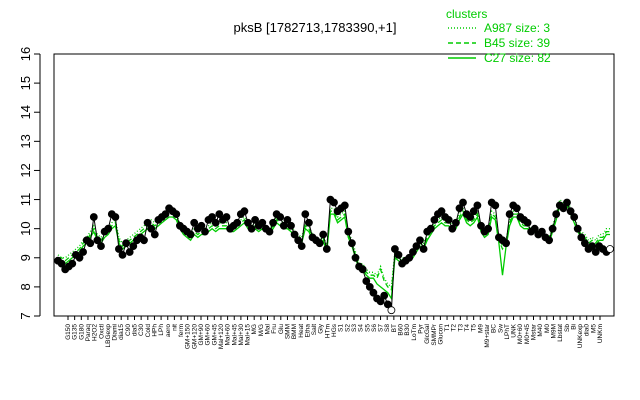  I want to click on y-tick-label: 12, so click(25, 170).